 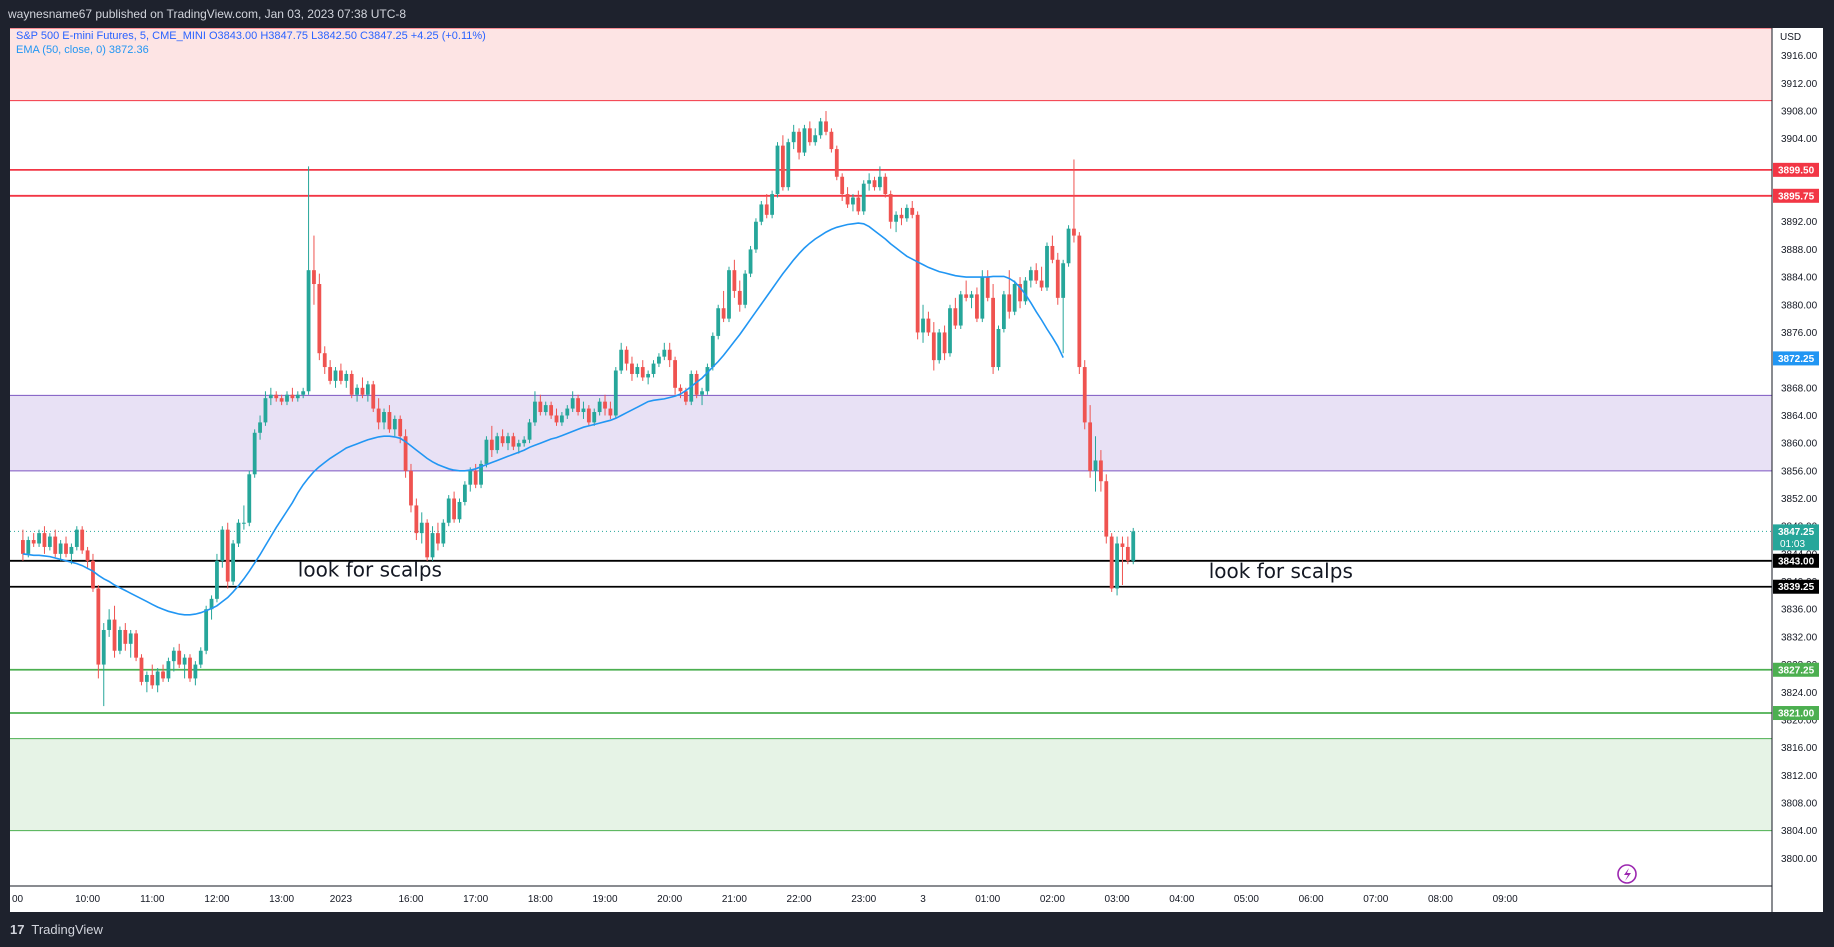 I want to click on price-line-tag-1-text: 3895.75, so click(x=1796, y=196).